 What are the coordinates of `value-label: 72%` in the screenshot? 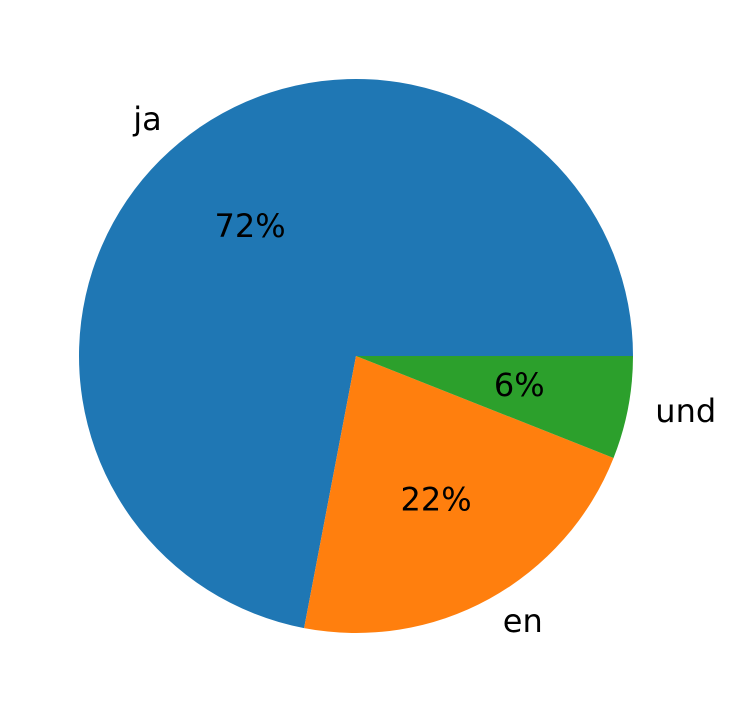 It's located at (249, 226).